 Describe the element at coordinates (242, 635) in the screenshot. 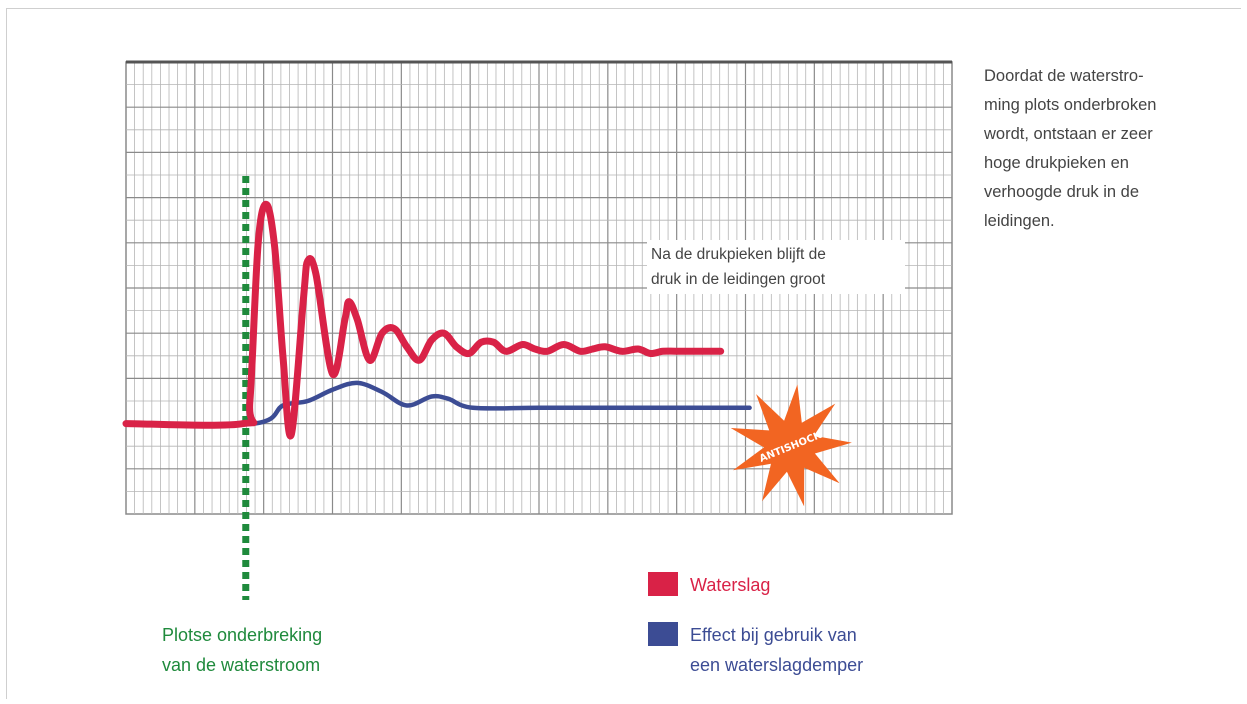

I see `caption-line: Plotse onderbreking` at that location.